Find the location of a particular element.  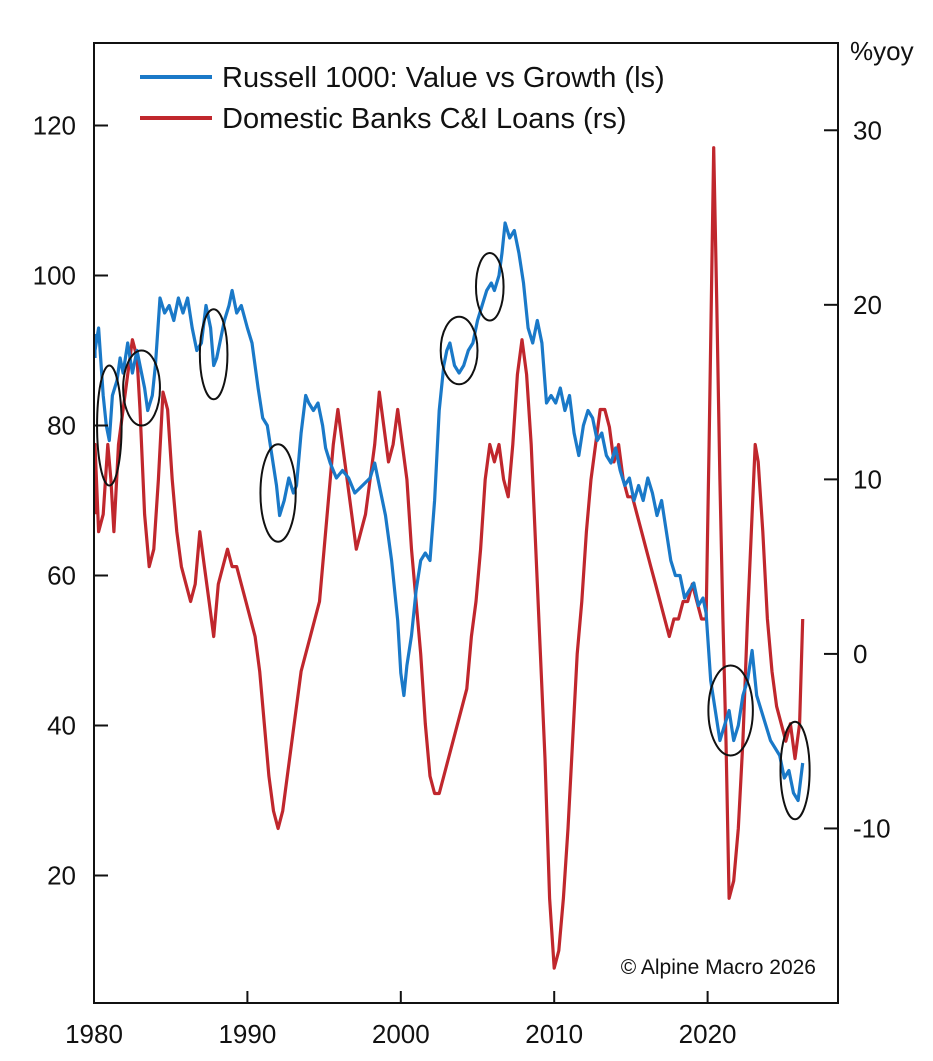

right-axis-unit: %yoy is located at coordinates (882, 51).